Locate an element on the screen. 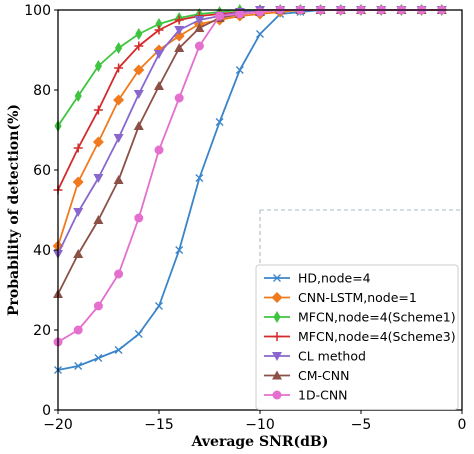 This screenshot has height=454, width=474. legend-entry: MFCN,node=4(Scheme3) is located at coordinates (360, 336).